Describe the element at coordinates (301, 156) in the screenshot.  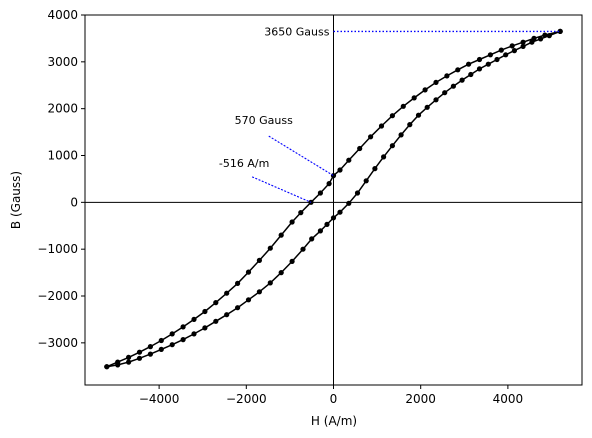
I see `annotation-leader-remanence` at that location.